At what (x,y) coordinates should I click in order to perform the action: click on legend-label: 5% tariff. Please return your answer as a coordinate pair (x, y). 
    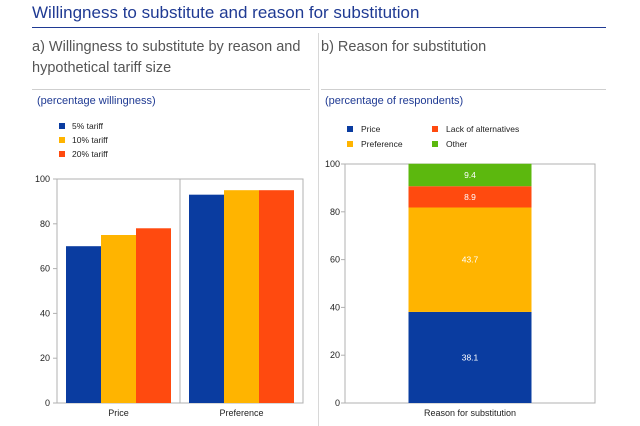
    Looking at the image, I should click on (88, 126).